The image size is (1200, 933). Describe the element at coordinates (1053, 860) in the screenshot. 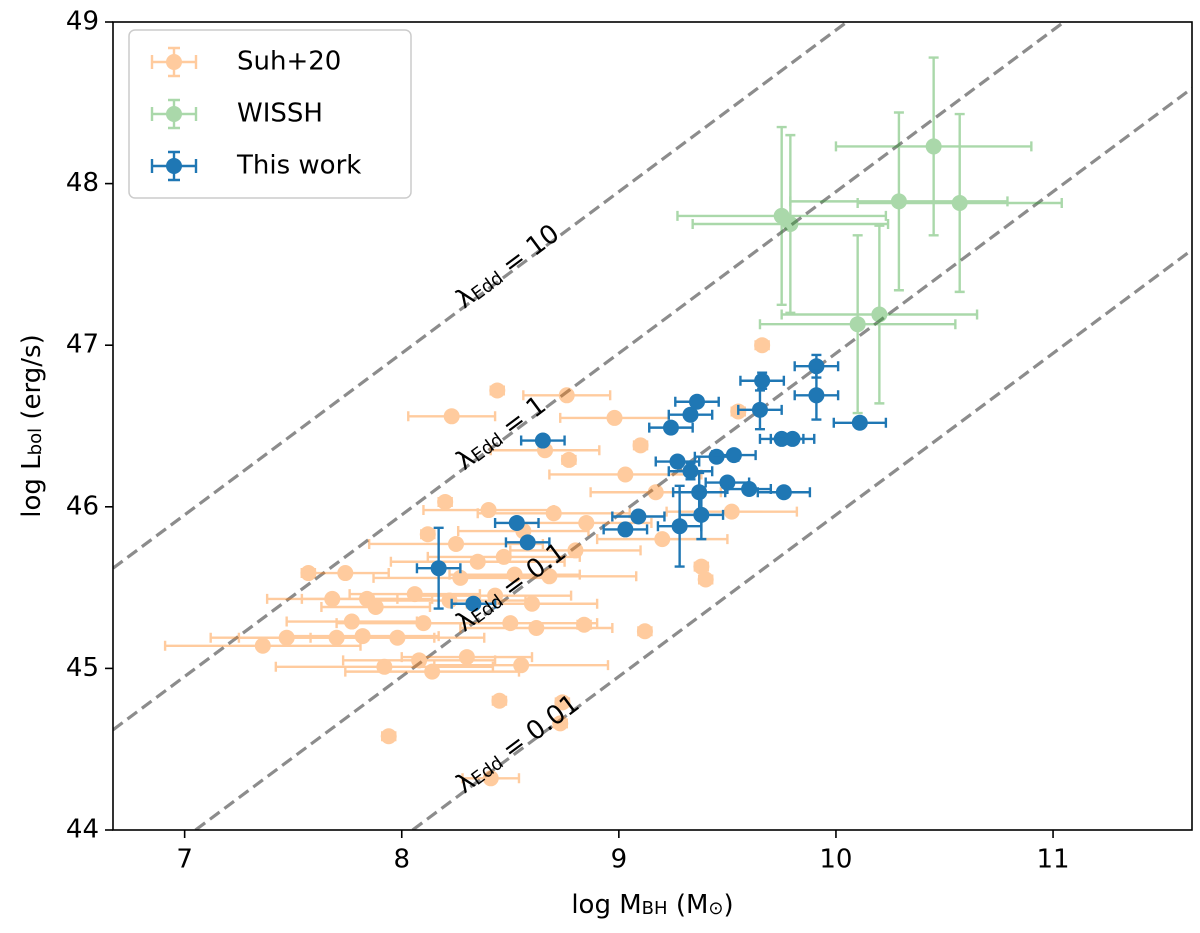

I see `x-tick-label: 11` at that location.